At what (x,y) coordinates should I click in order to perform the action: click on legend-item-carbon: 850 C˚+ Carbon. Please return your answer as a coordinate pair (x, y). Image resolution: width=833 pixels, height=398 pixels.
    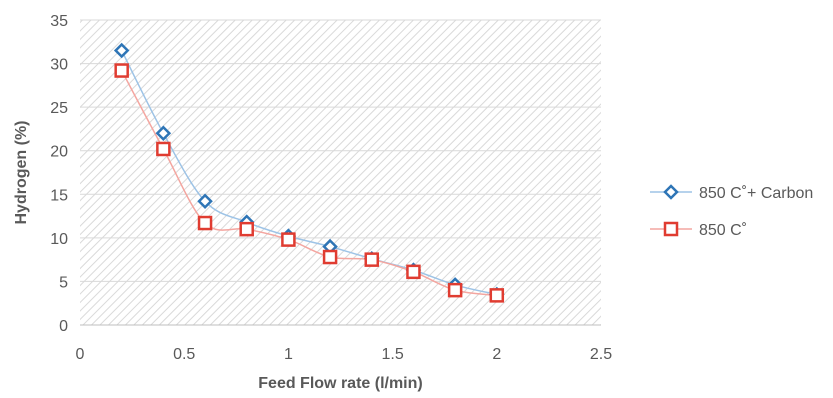
    Looking at the image, I should click on (731, 193).